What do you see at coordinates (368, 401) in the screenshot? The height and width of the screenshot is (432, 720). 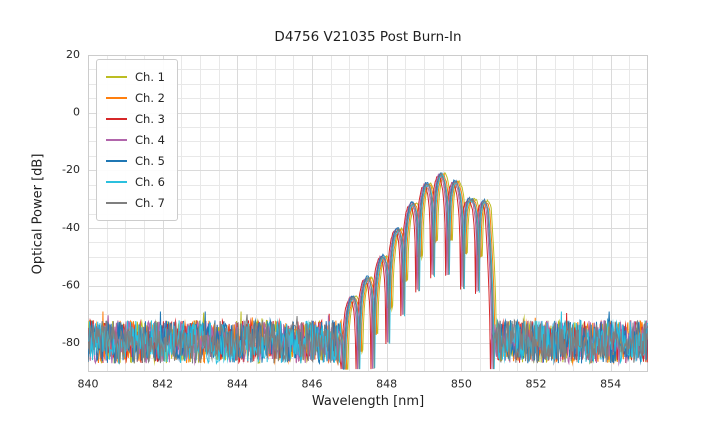 I see `x-axis-label: Wavelength [nm]` at bounding box center [368, 401].